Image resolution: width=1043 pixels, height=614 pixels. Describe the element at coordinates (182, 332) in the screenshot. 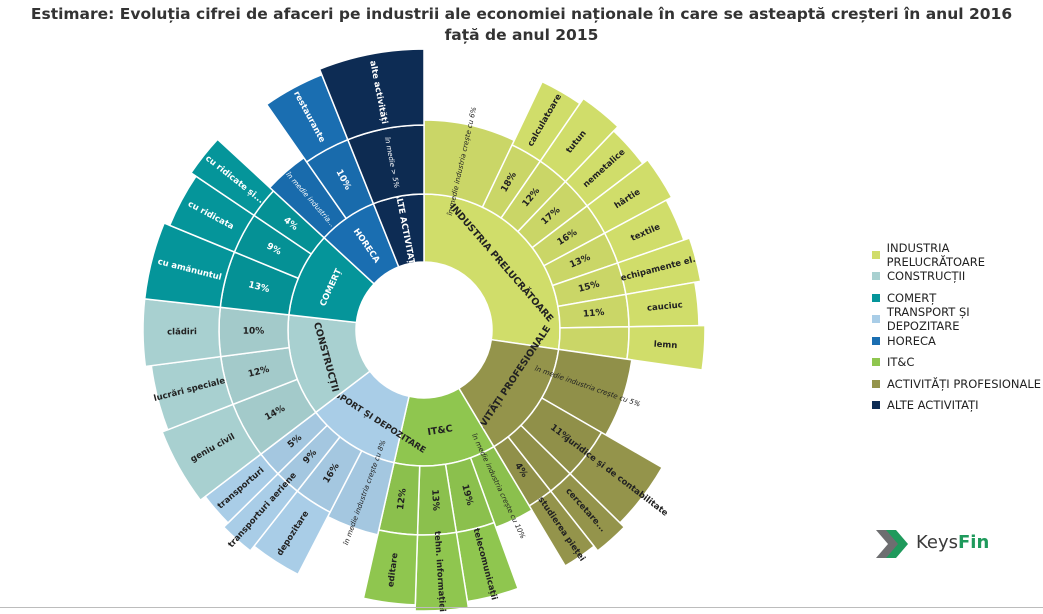

I see `outer-segment-label: clădiri` at that location.